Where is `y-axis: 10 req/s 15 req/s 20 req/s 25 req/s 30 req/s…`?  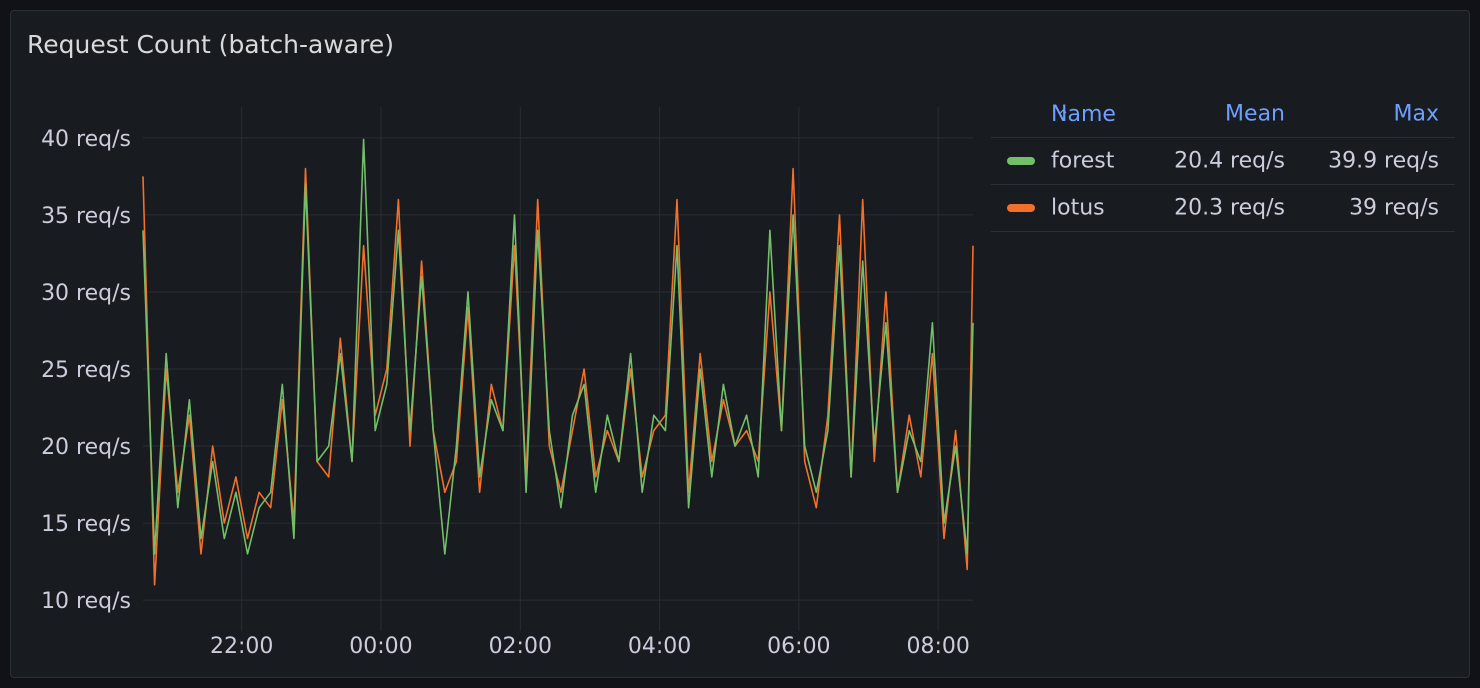 y-axis: 10 req/s 15 req/s 20 req/s 25 req/s 30 req/s… is located at coordinates (86, 370).